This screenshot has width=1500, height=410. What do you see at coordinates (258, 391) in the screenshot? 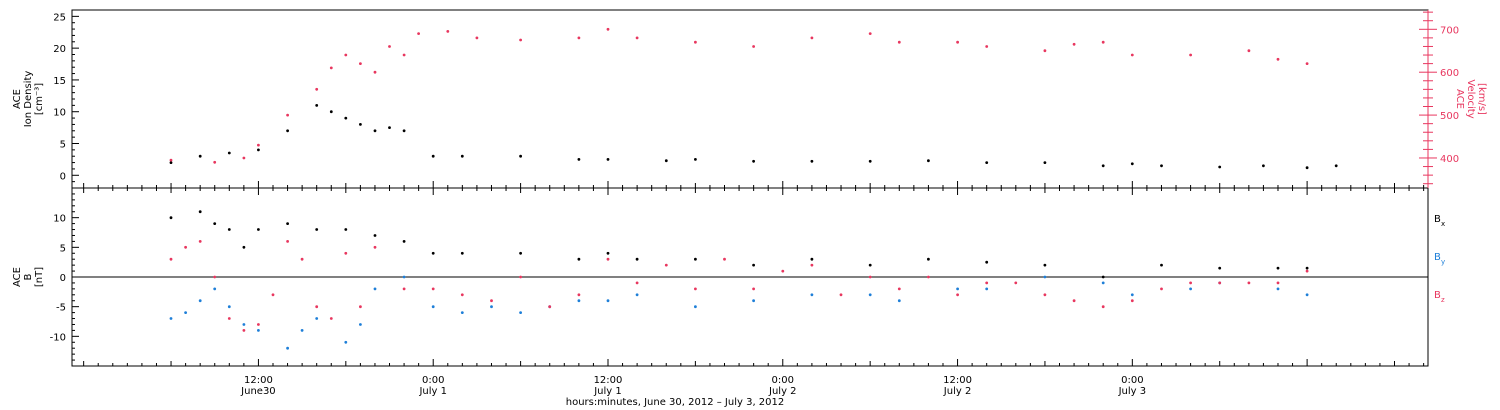
I see `x-tick-label-date: June30` at bounding box center [258, 391].